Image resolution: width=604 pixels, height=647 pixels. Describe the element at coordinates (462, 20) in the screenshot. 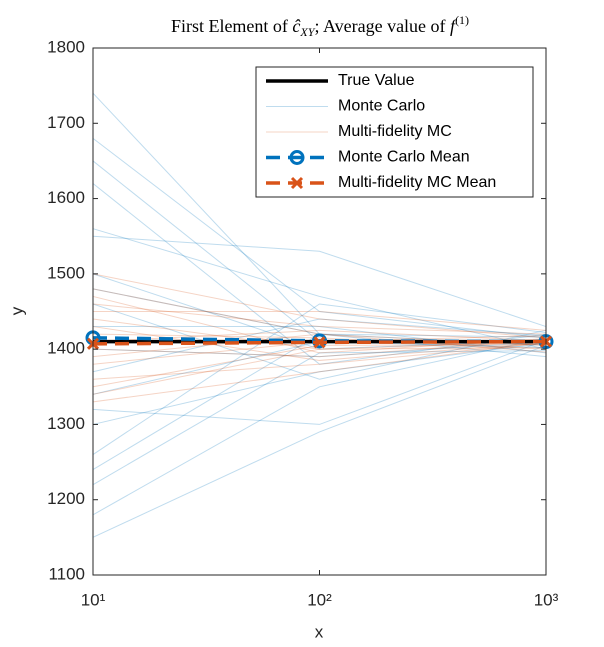

I see `title-part: (1)` at that location.